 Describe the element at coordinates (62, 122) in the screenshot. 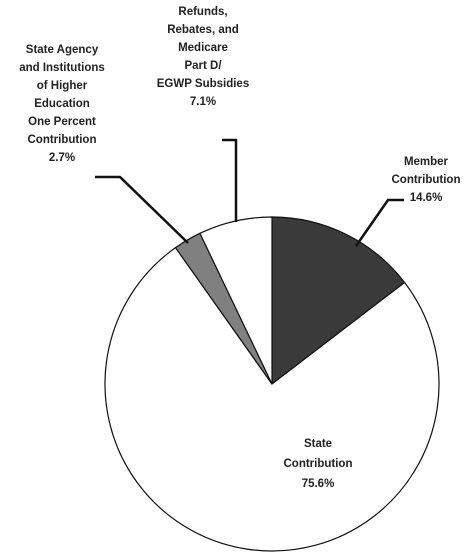

I see `label-line: One Percent` at that location.